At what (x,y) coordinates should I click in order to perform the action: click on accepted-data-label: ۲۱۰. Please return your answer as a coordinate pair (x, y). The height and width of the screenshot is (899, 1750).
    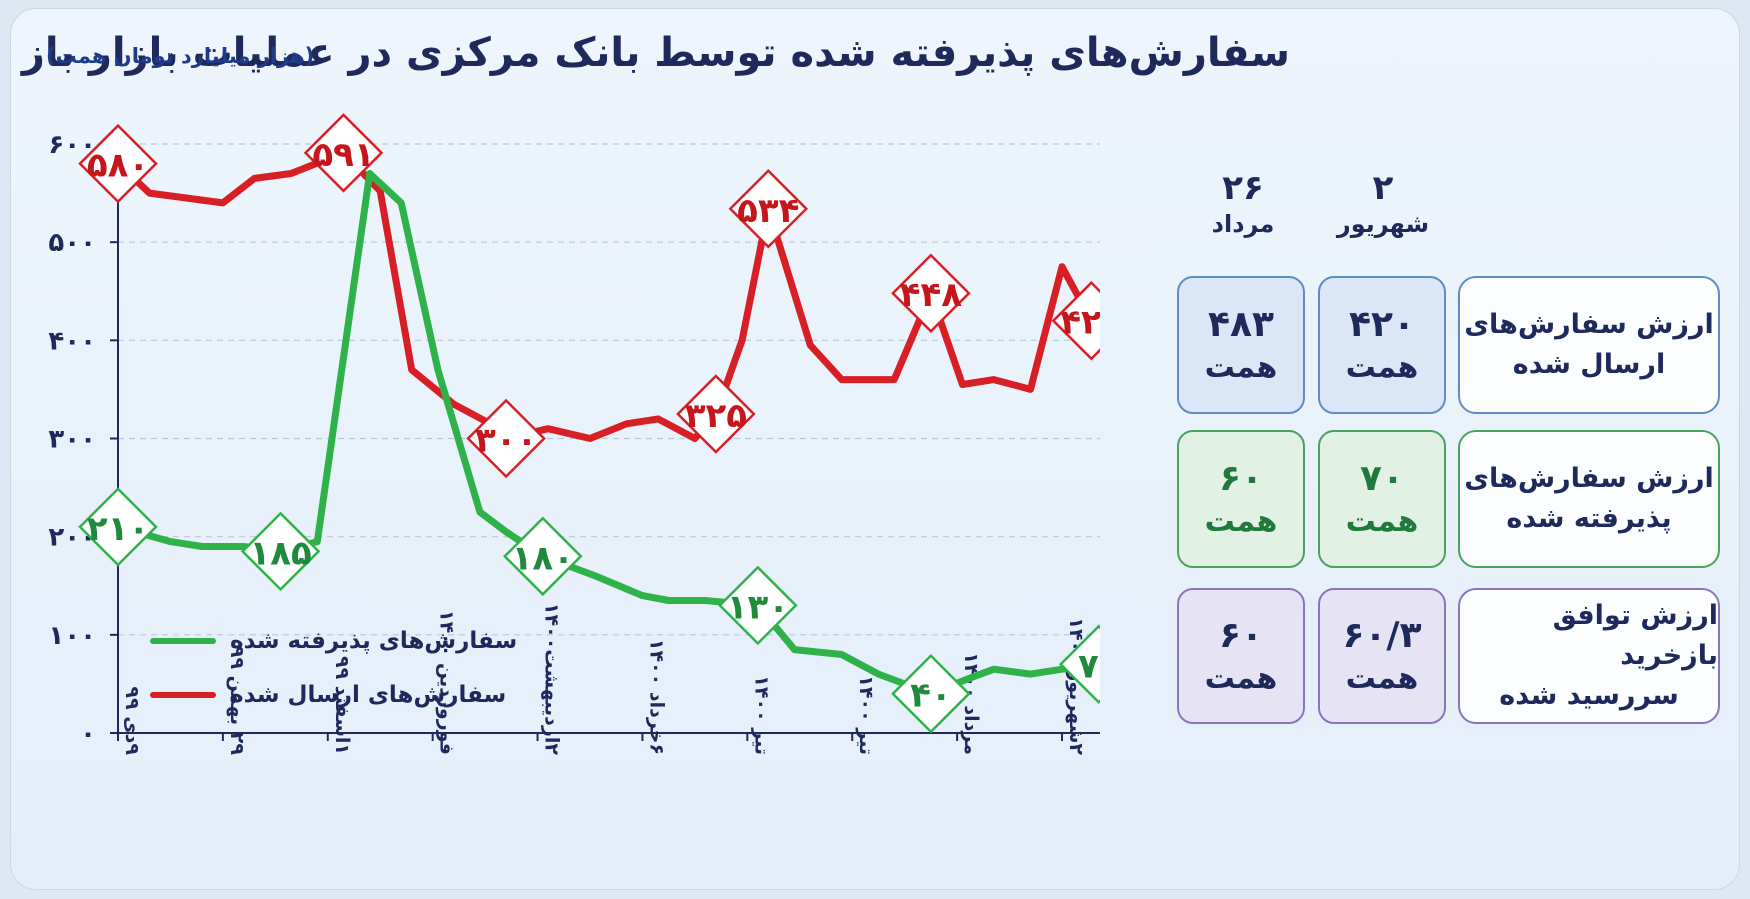
    Looking at the image, I should click on (118, 529).